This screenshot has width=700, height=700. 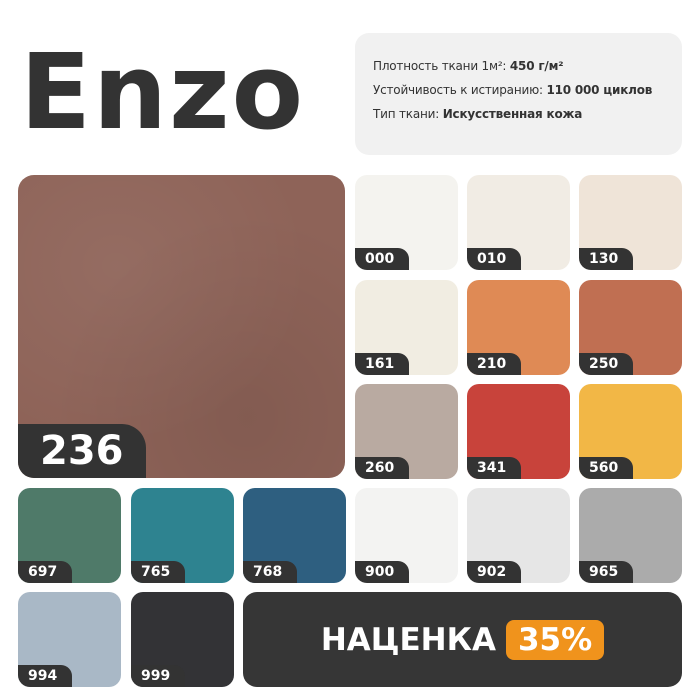 I want to click on swatch-161: 161, so click(x=406, y=327).